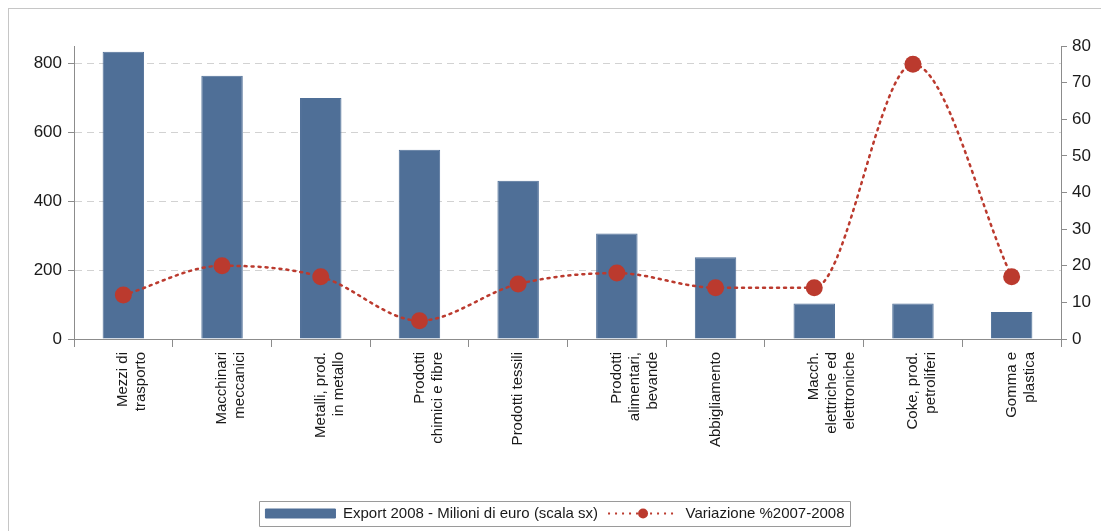 This screenshot has width=1110, height=531. Describe the element at coordinates (714, 400) in the screenshot. I see `x-tick-label: Abbigliamento` at that location.